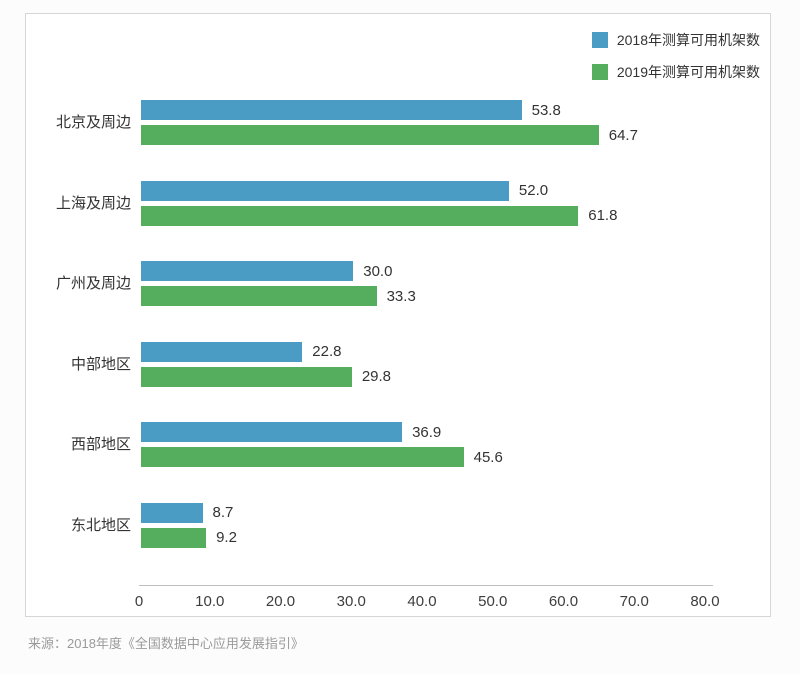 The image size is (800, 674). I want to click on bar-line: 61.8, so click(424, 215).